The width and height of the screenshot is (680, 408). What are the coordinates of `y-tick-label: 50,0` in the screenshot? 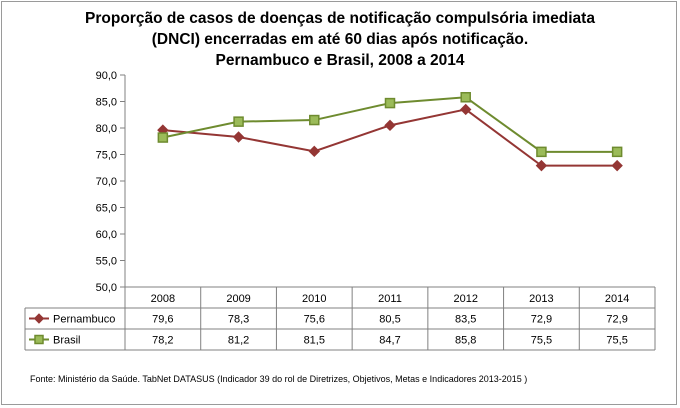 It's located at (106, 288).